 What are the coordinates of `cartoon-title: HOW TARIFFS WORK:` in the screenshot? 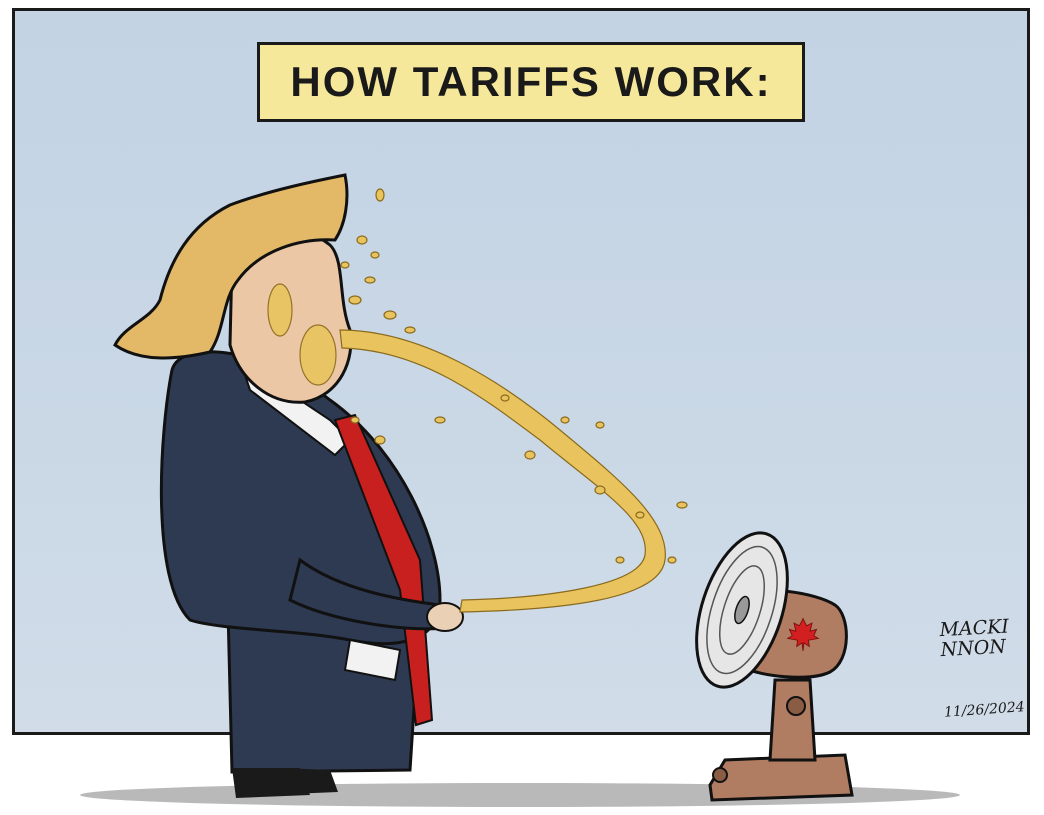 It's located at (531, 81).